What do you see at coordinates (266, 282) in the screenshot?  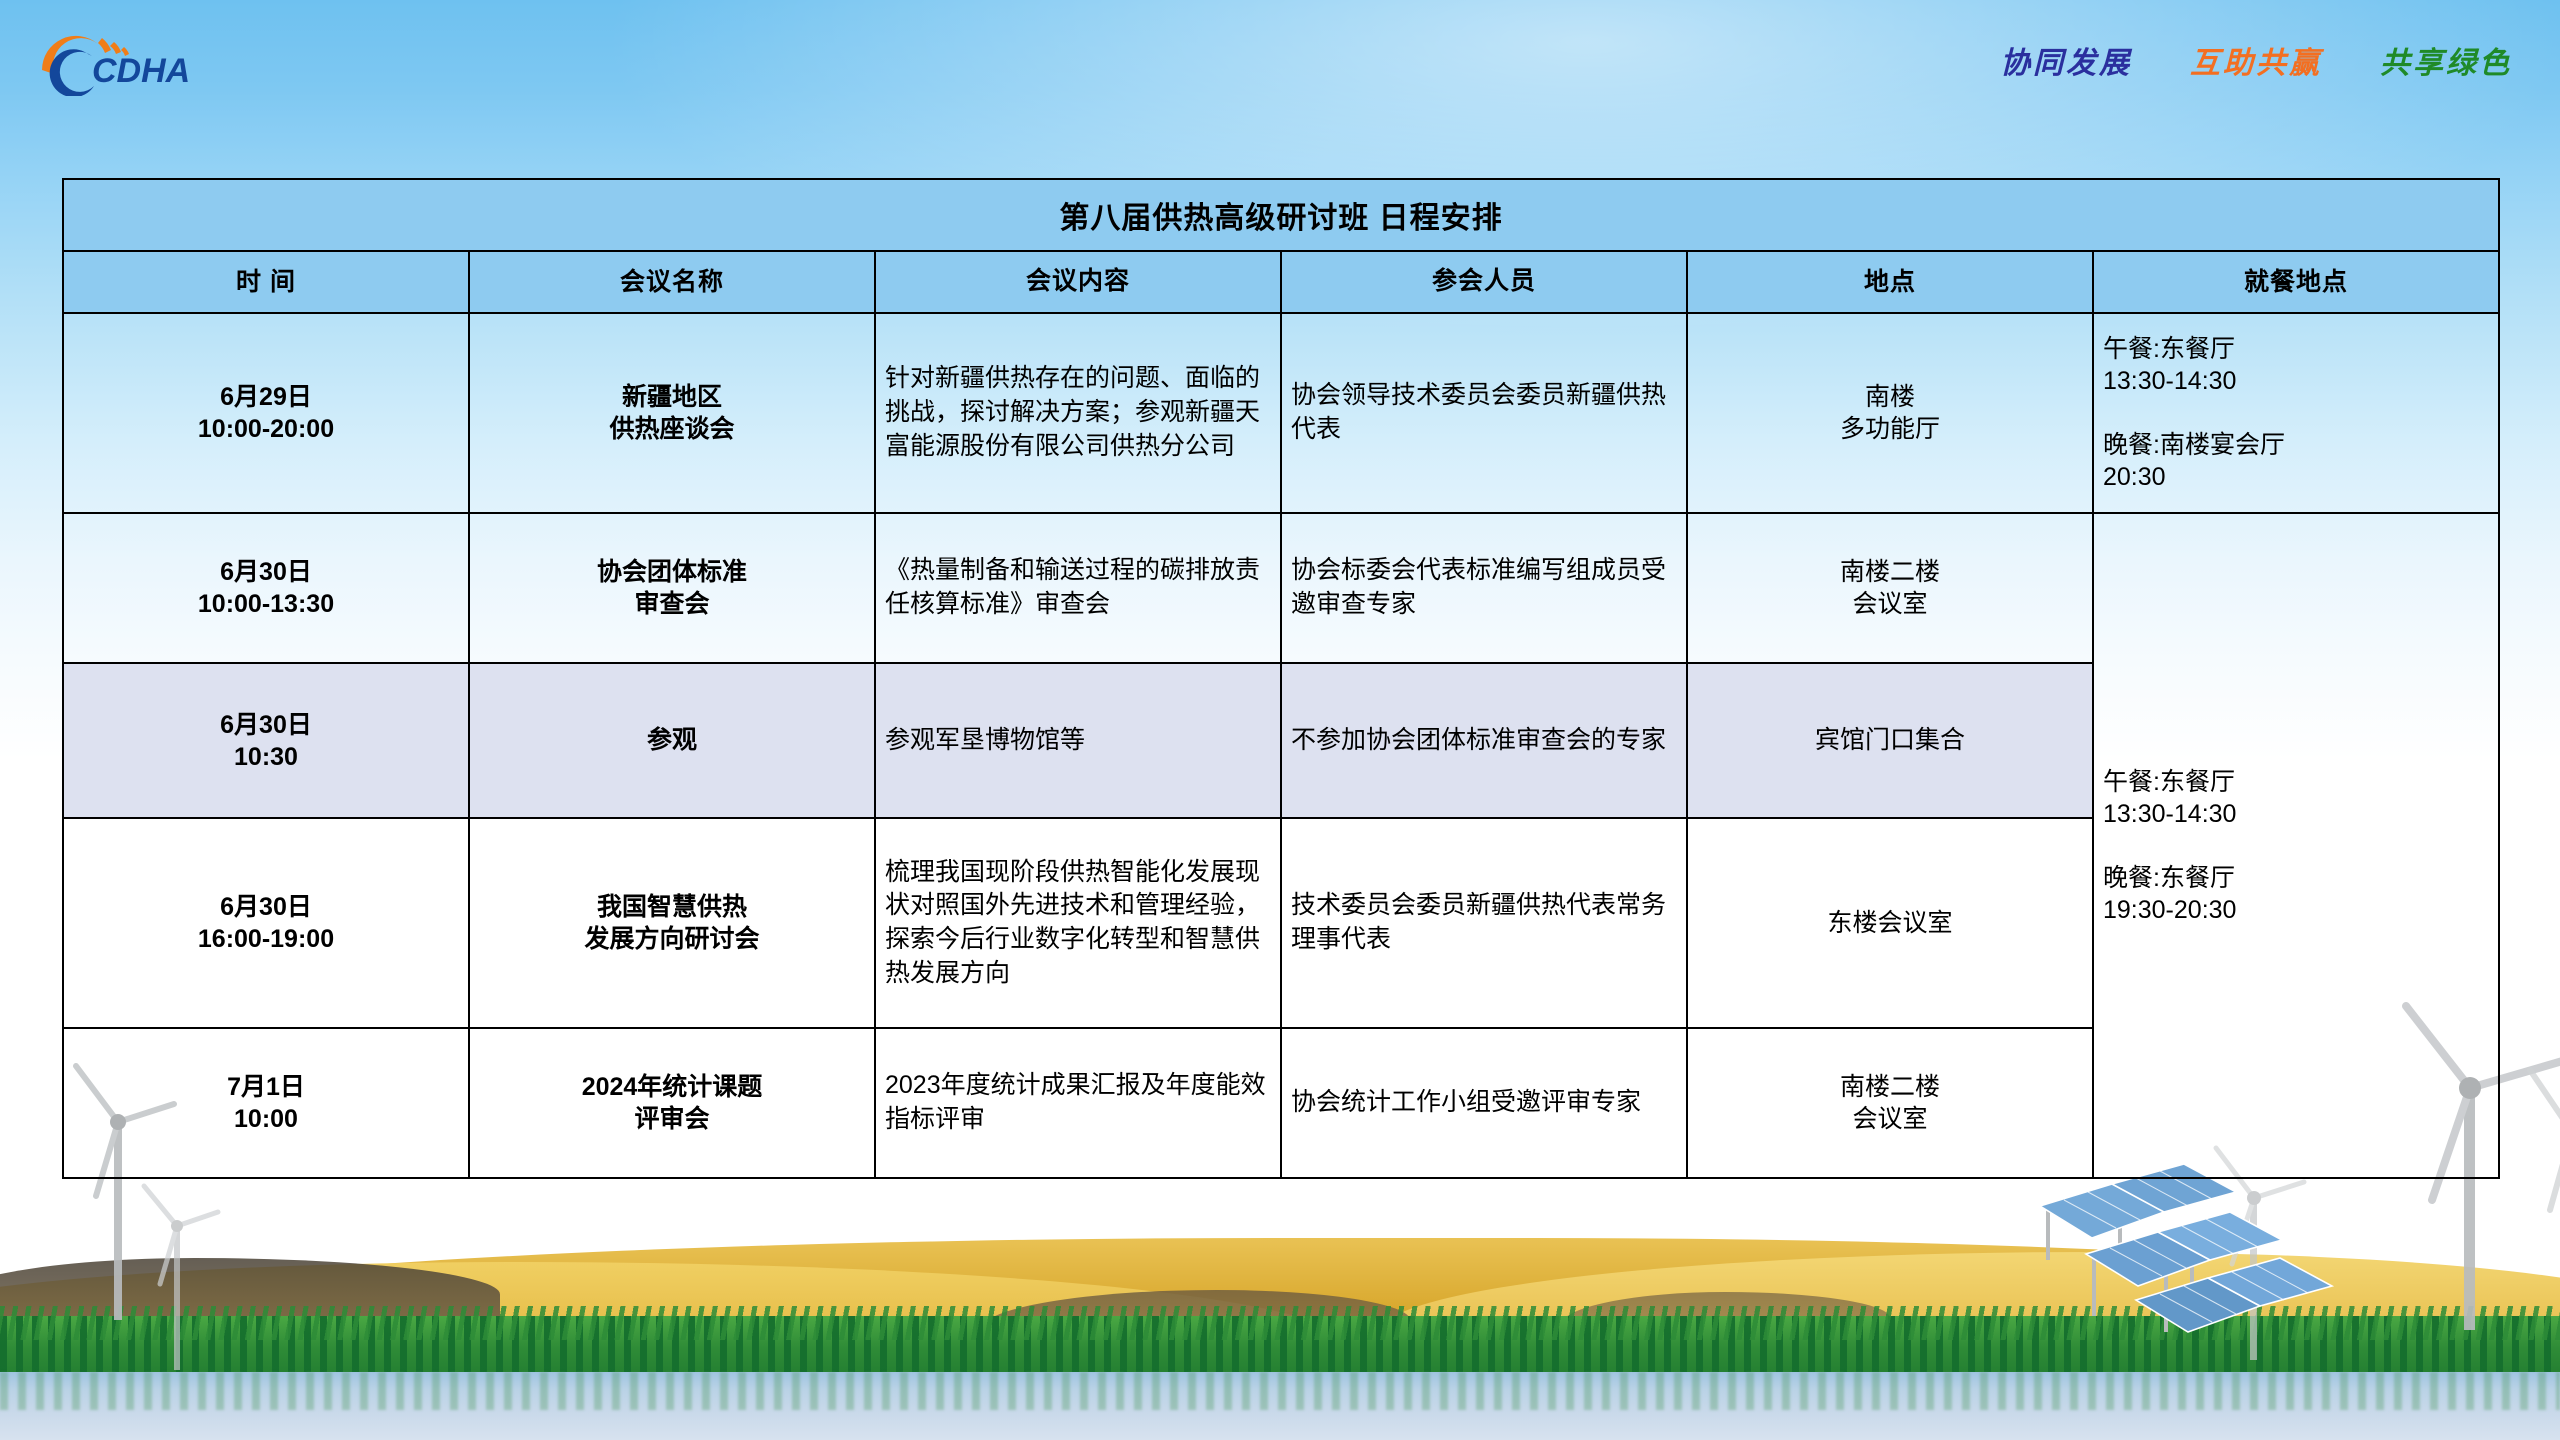 I see `column-header-time: 时 间` at bounding box center [266, 282].